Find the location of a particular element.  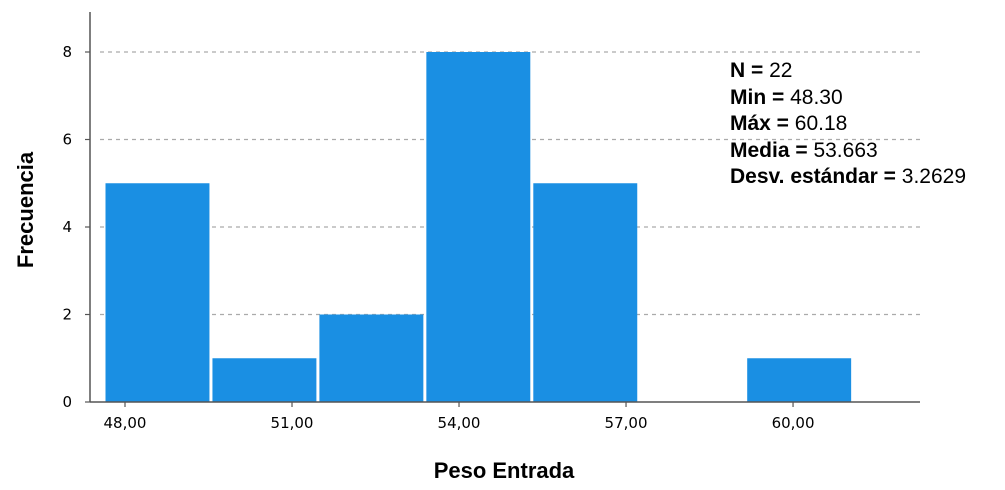

stat-max: Máx = 60.18 is located at coordinates (789, 123).